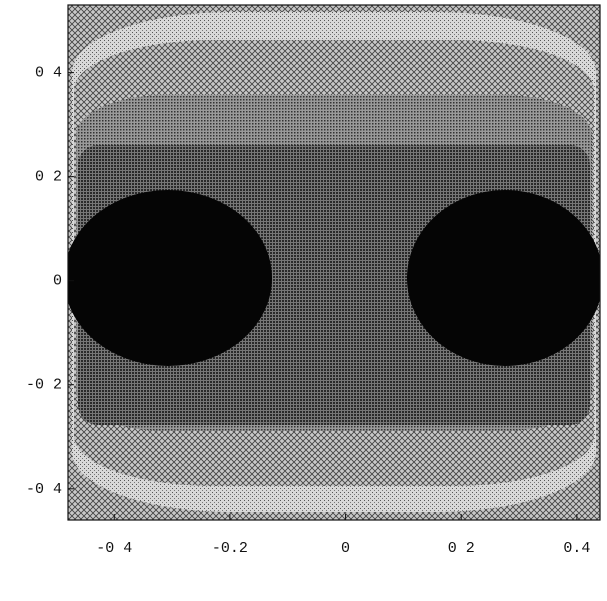 The height and width of the screenshot is (601, 607). What do you see at coordinates (44, 489) in the screenshot?
I see `y-tick-label: -0 4` at bounding box center [44, 489].